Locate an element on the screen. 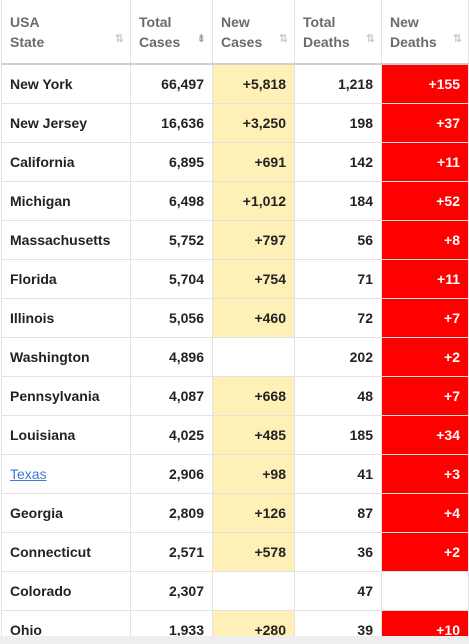 The image size is (469, 644). new-cases-cell: +3,250 is located at coordinates (253, 123).